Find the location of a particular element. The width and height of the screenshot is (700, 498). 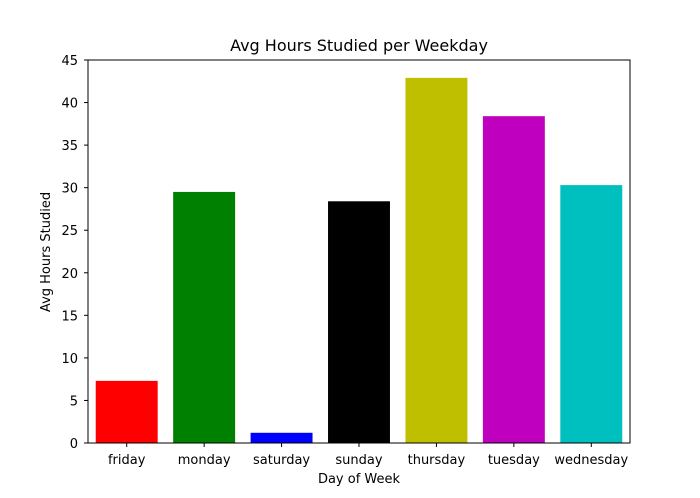

chart-title: Avg Hours Studied per Weekday is located at coordinates (359, 45).